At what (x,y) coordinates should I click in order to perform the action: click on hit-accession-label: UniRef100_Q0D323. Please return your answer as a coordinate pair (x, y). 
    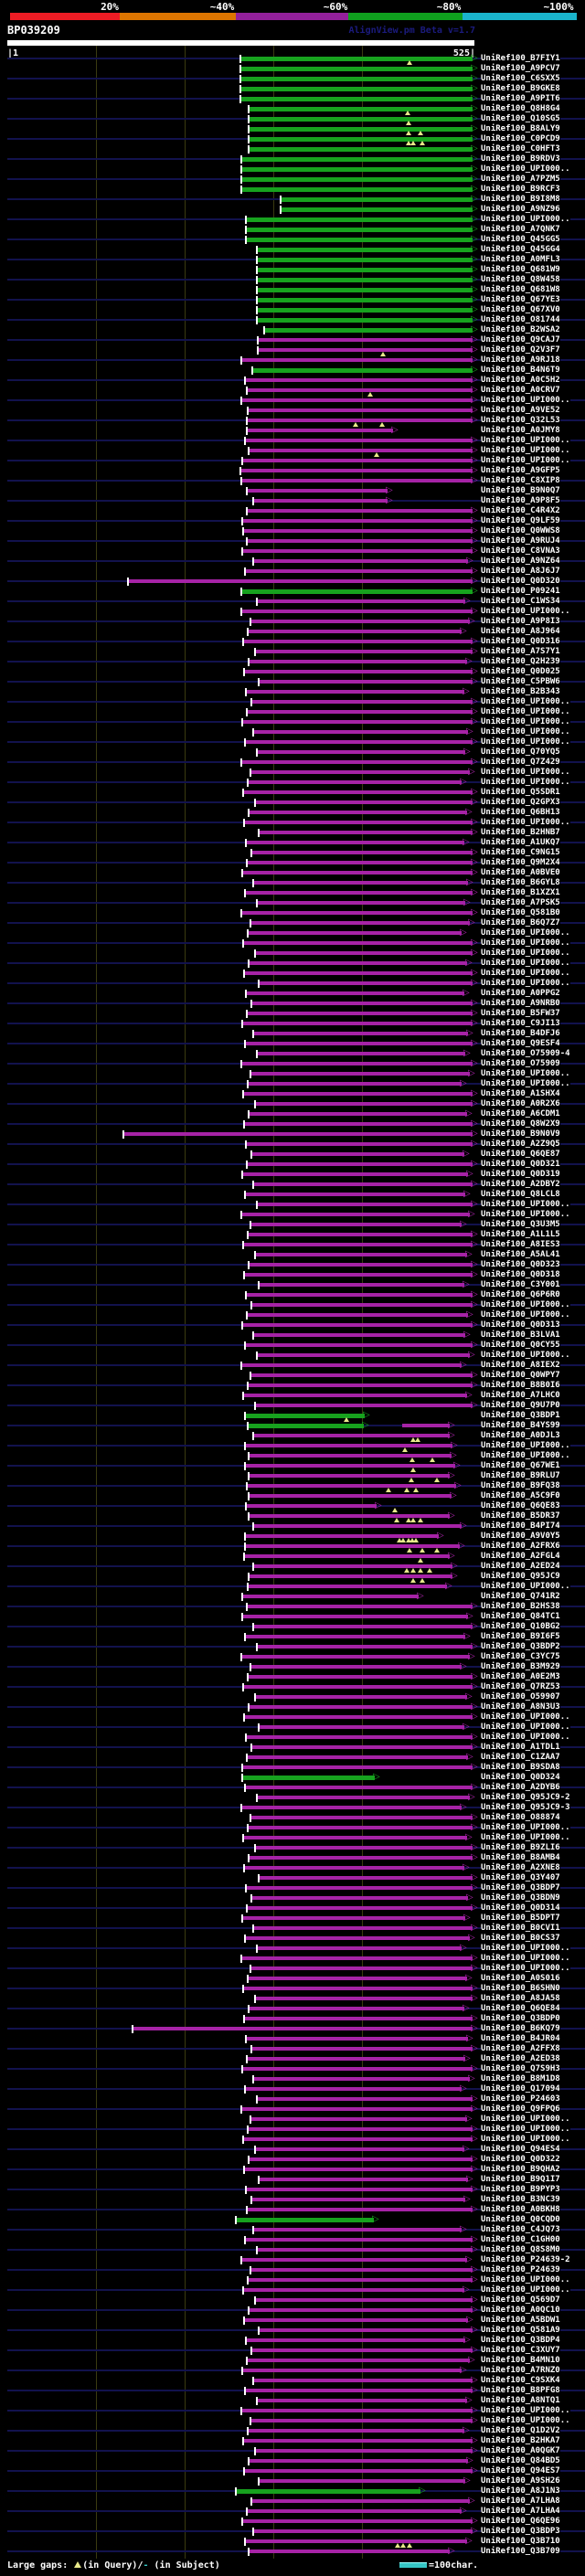
    Looking at the image, I should click on (520, 1264).